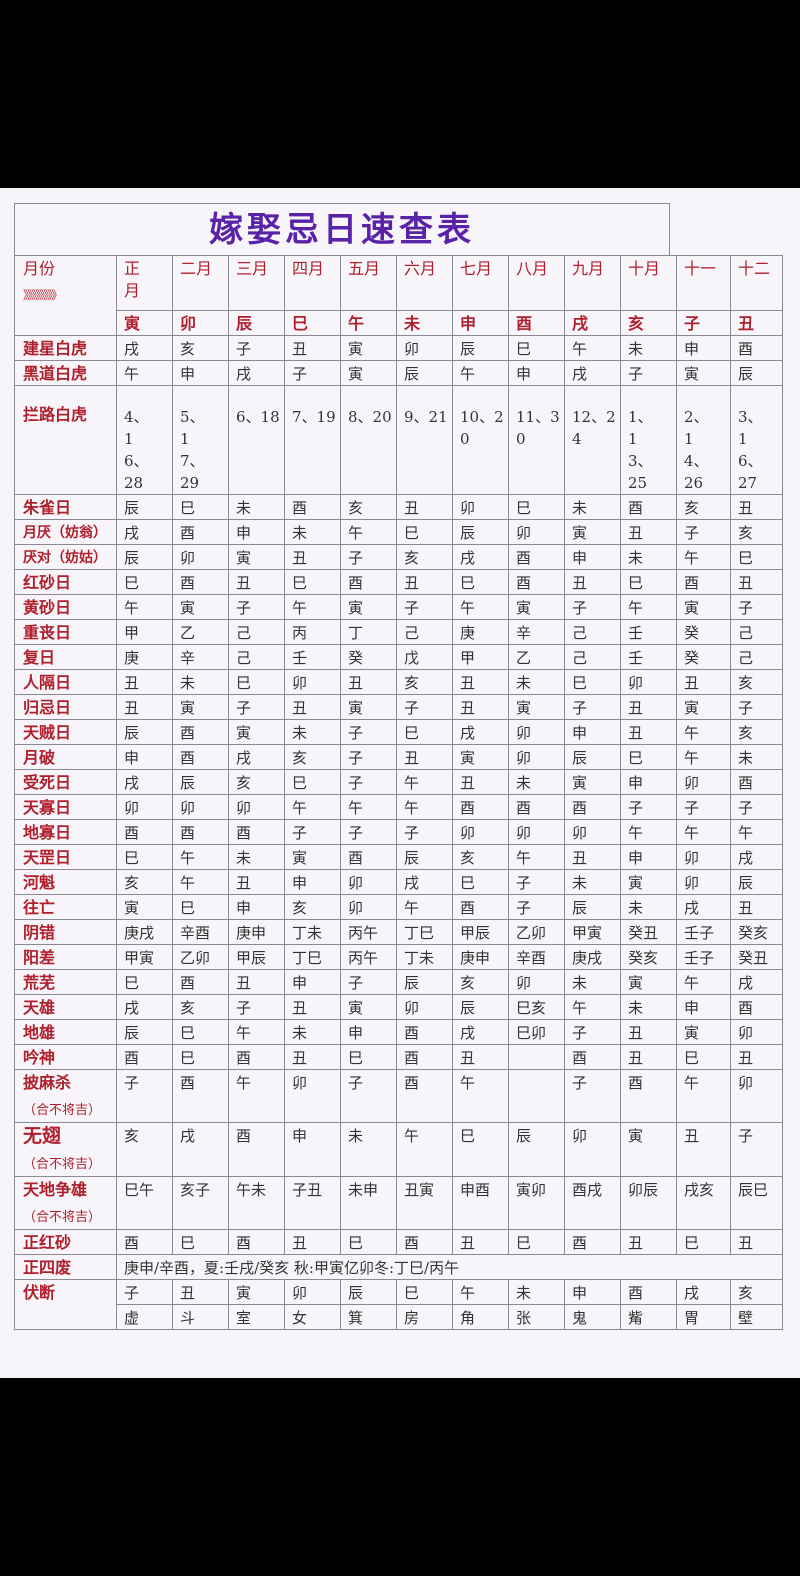  What do you see at coordinates (592, 1203) in the screenshot?
I see `table-cell: 酉戌` at bounding box center [592, 1203].